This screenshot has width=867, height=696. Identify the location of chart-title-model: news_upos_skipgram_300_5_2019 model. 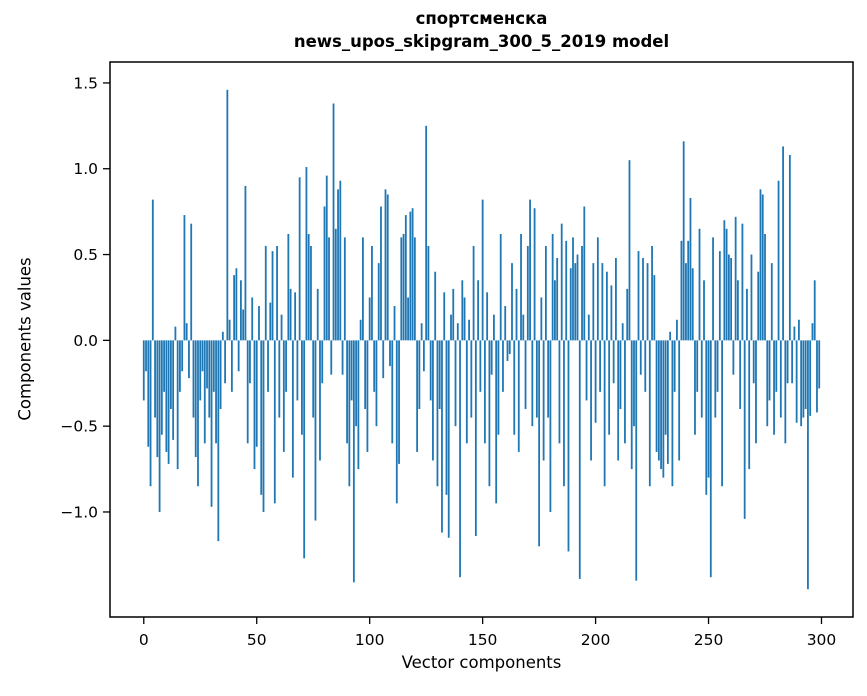
(481, 41).